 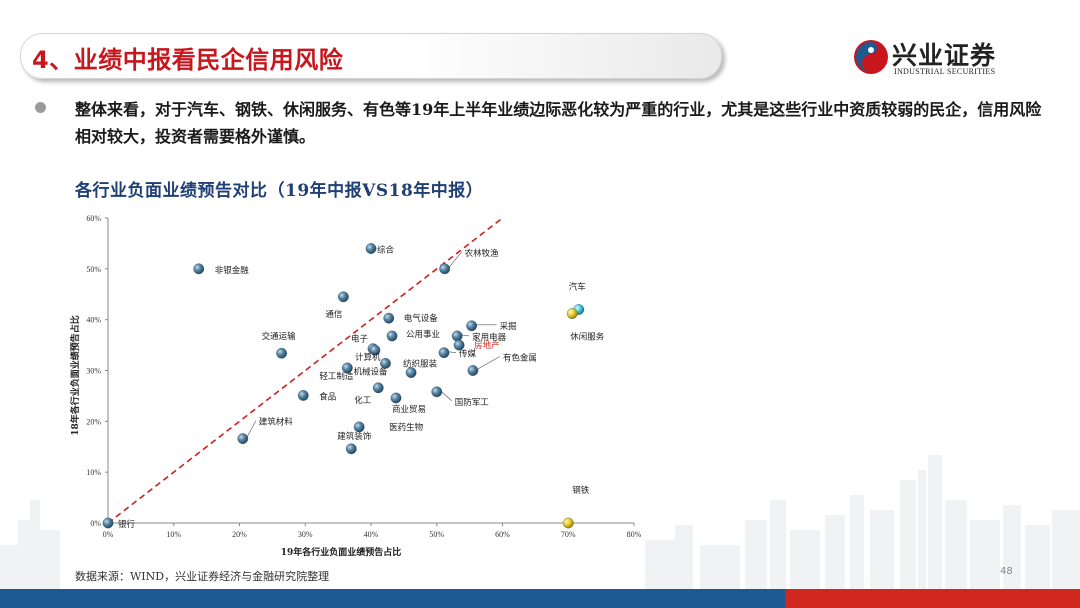 I want to click on point-label: 建筑材料, so click(x=276, y=422).